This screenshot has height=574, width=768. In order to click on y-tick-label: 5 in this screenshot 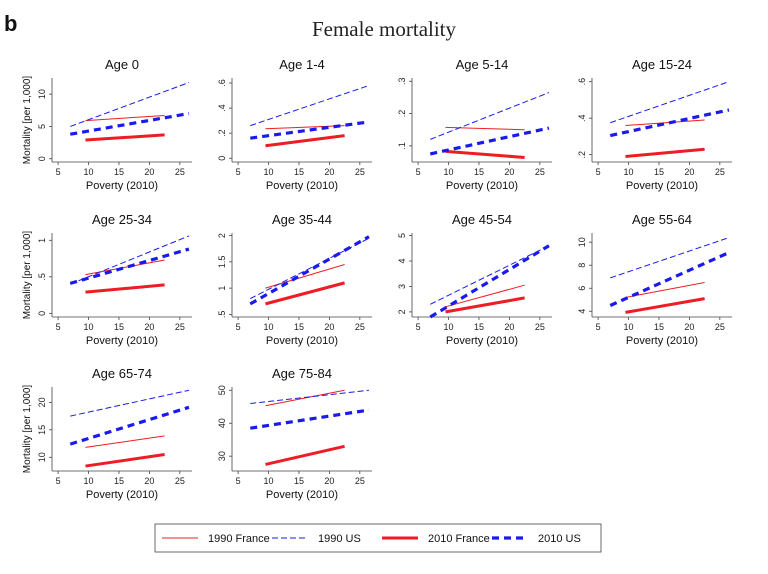, I will do `click(42, 126)`.